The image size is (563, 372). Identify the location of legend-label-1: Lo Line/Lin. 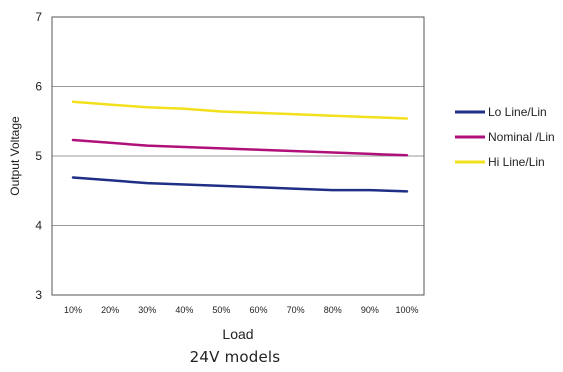
(517, 112).